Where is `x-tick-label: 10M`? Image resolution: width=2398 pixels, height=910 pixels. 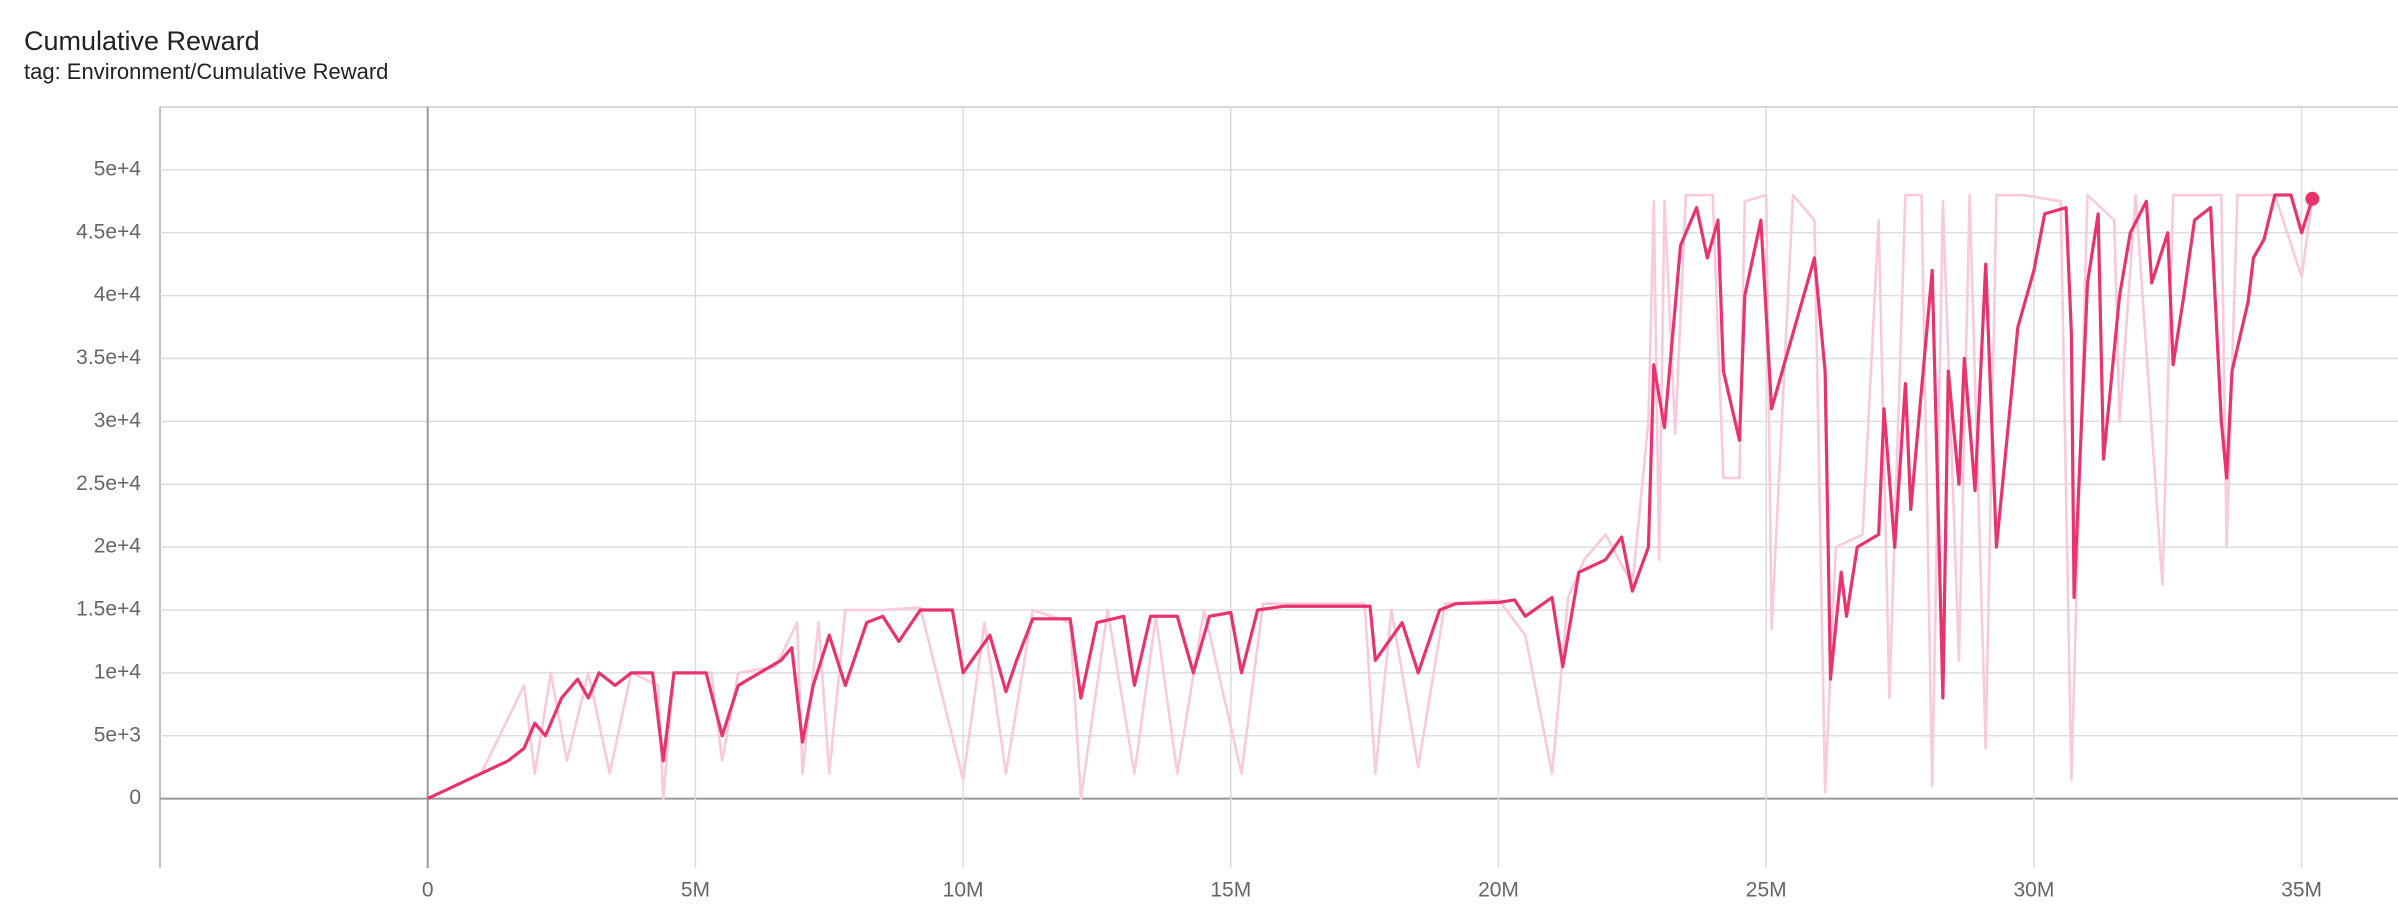
x-tick-label: 10M is located at coordinates (963, 890).